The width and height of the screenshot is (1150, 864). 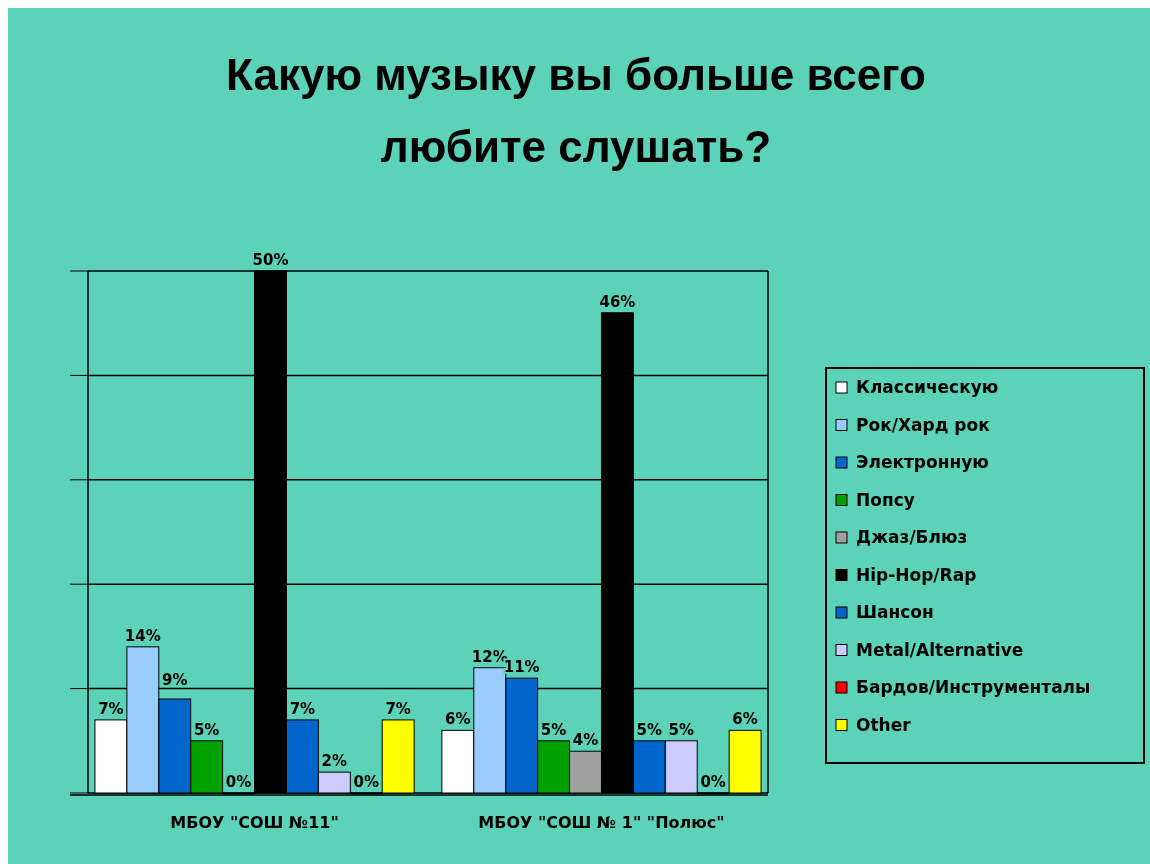 What do you see at coordinates (334, 761) in the screenshot?
I see `data-label: 2%` at bounding box center [334, 761].